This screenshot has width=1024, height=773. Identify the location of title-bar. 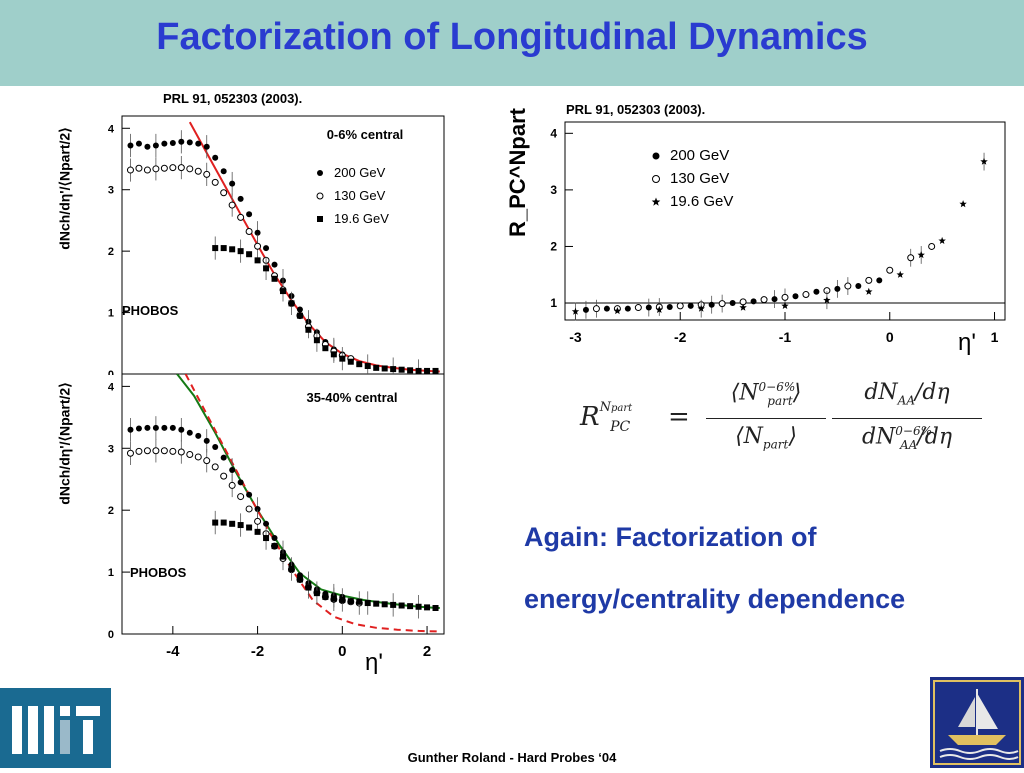
(512, 43).